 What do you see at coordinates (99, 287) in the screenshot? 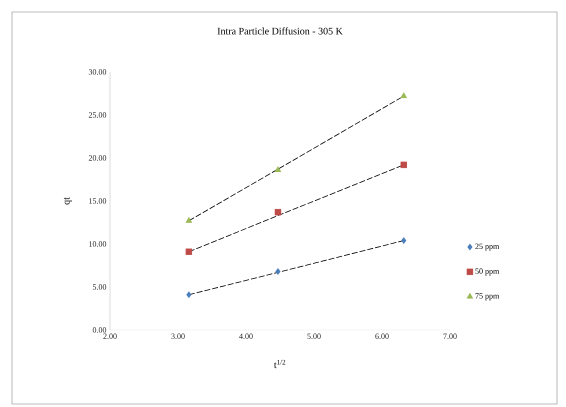
I see `y-tick-label: 5.00` at bounding box center [99, 287].